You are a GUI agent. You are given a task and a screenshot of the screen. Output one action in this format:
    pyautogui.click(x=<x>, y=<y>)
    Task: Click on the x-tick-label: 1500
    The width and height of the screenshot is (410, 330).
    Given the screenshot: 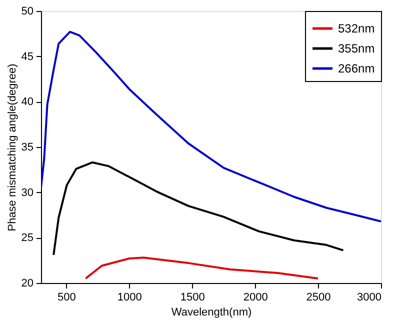 What is the action you would take?
    pyautogui.click(x=192, y=298)
    